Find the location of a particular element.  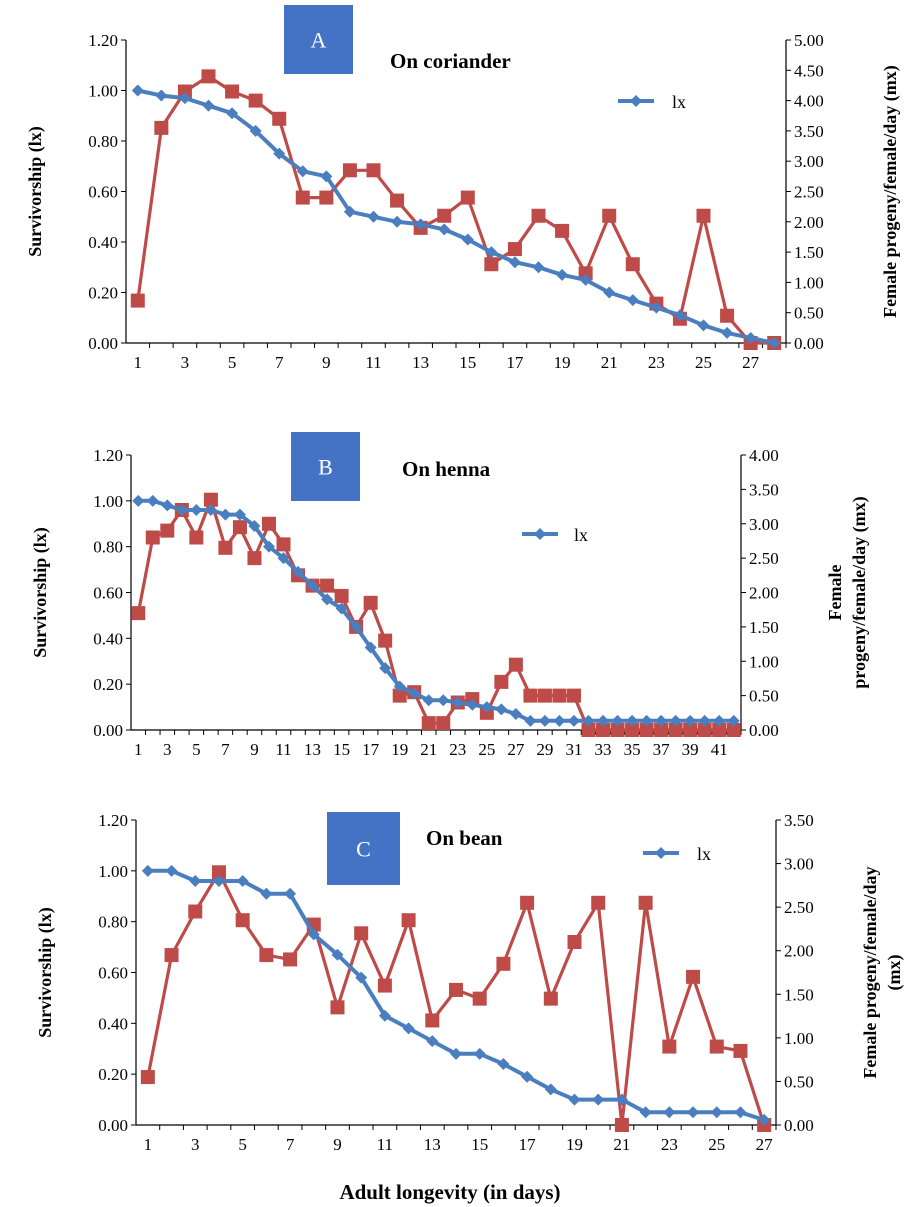

left-y-tick-label: 1.20 is located at coordinates (103, 40).